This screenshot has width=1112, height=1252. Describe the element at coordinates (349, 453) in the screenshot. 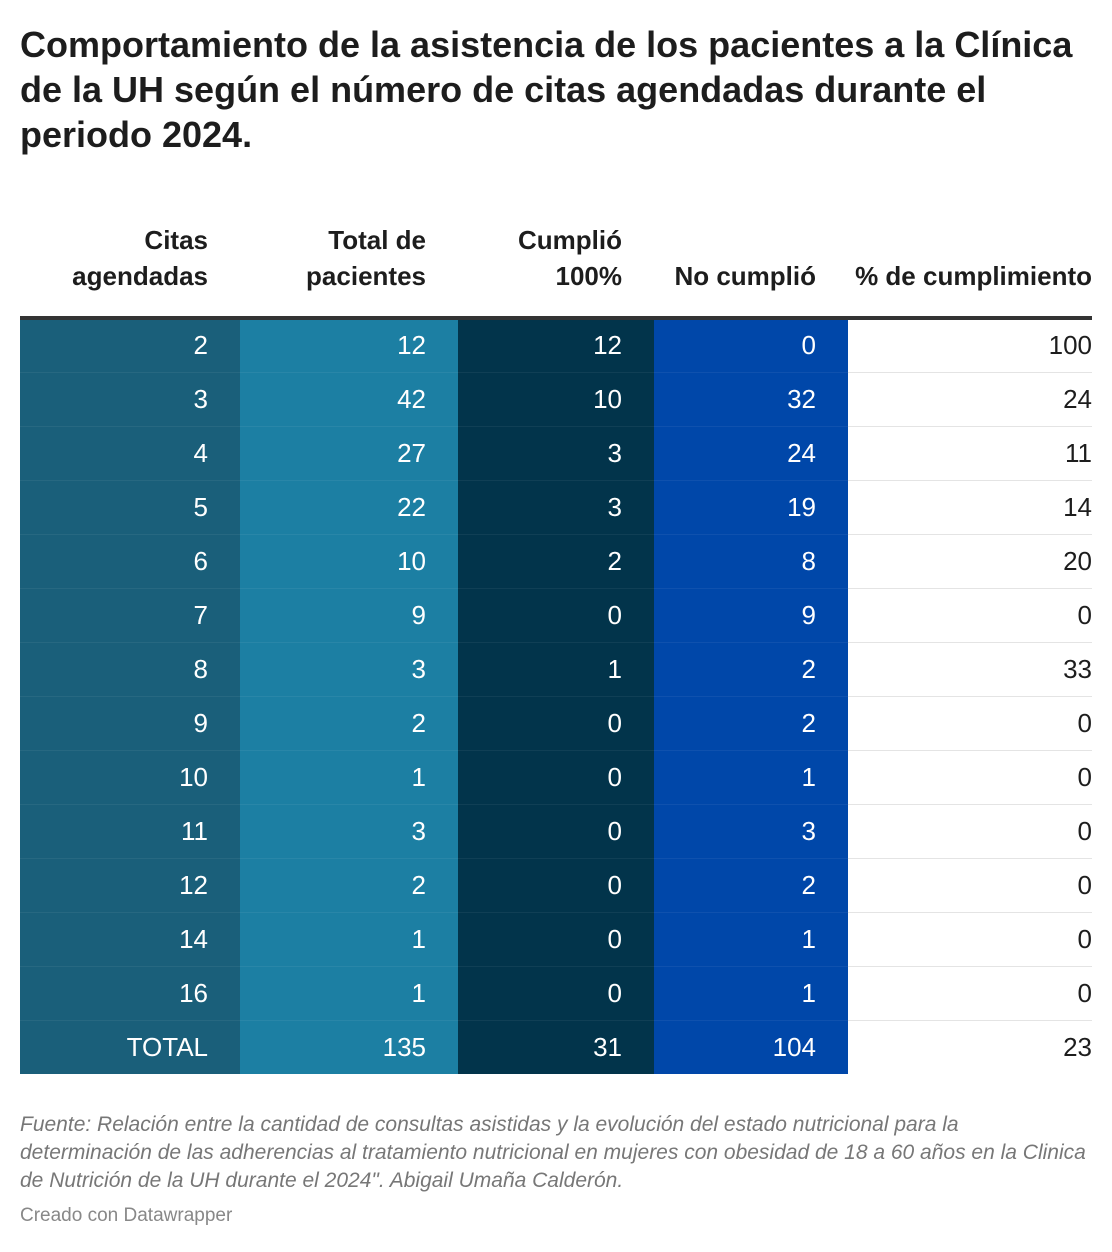

I see `cell-total: 27` at that location.